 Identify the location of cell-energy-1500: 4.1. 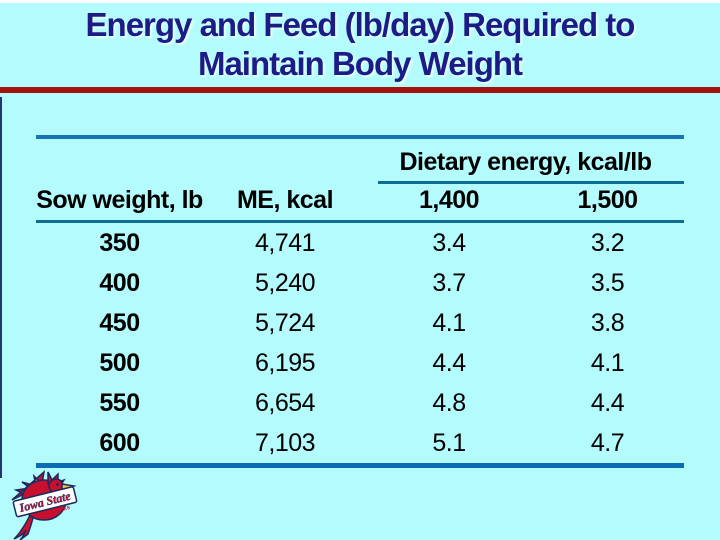
(607, 363).